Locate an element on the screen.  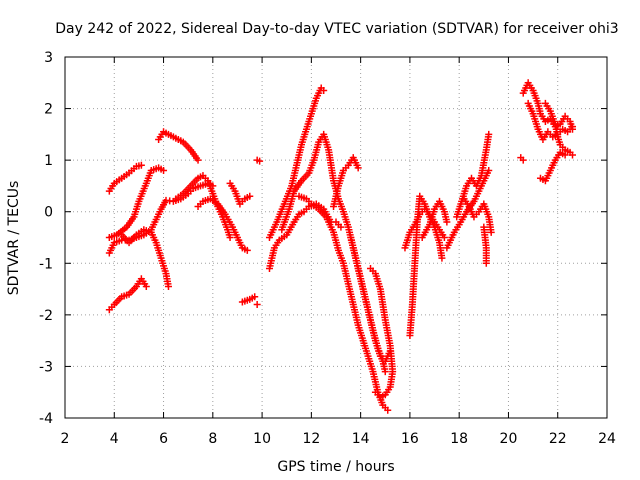
x-tick-label: 14 is located at coordinates (361, 439).